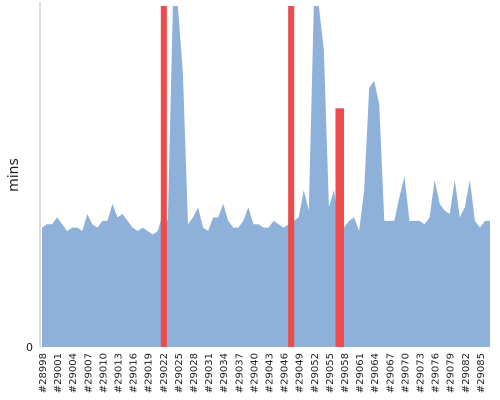 This screenshot has height=400, width=500. I want to click on x-tick-label: #29019, so click(149, 373).